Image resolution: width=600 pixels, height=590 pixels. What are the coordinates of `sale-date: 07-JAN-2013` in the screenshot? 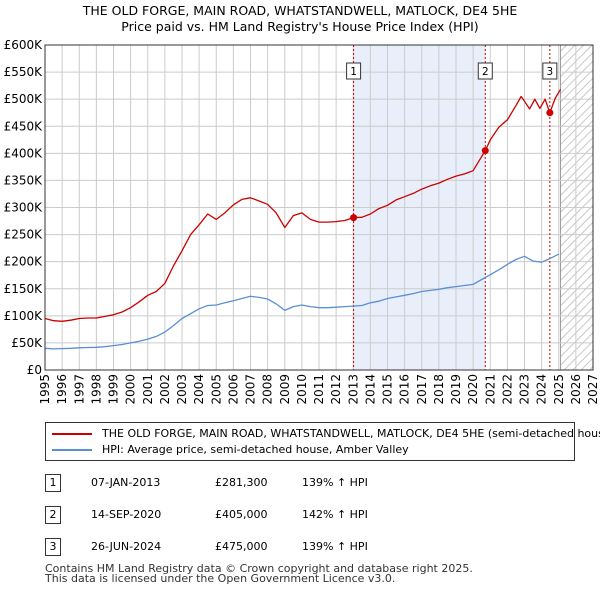 It's located at (126, 482).